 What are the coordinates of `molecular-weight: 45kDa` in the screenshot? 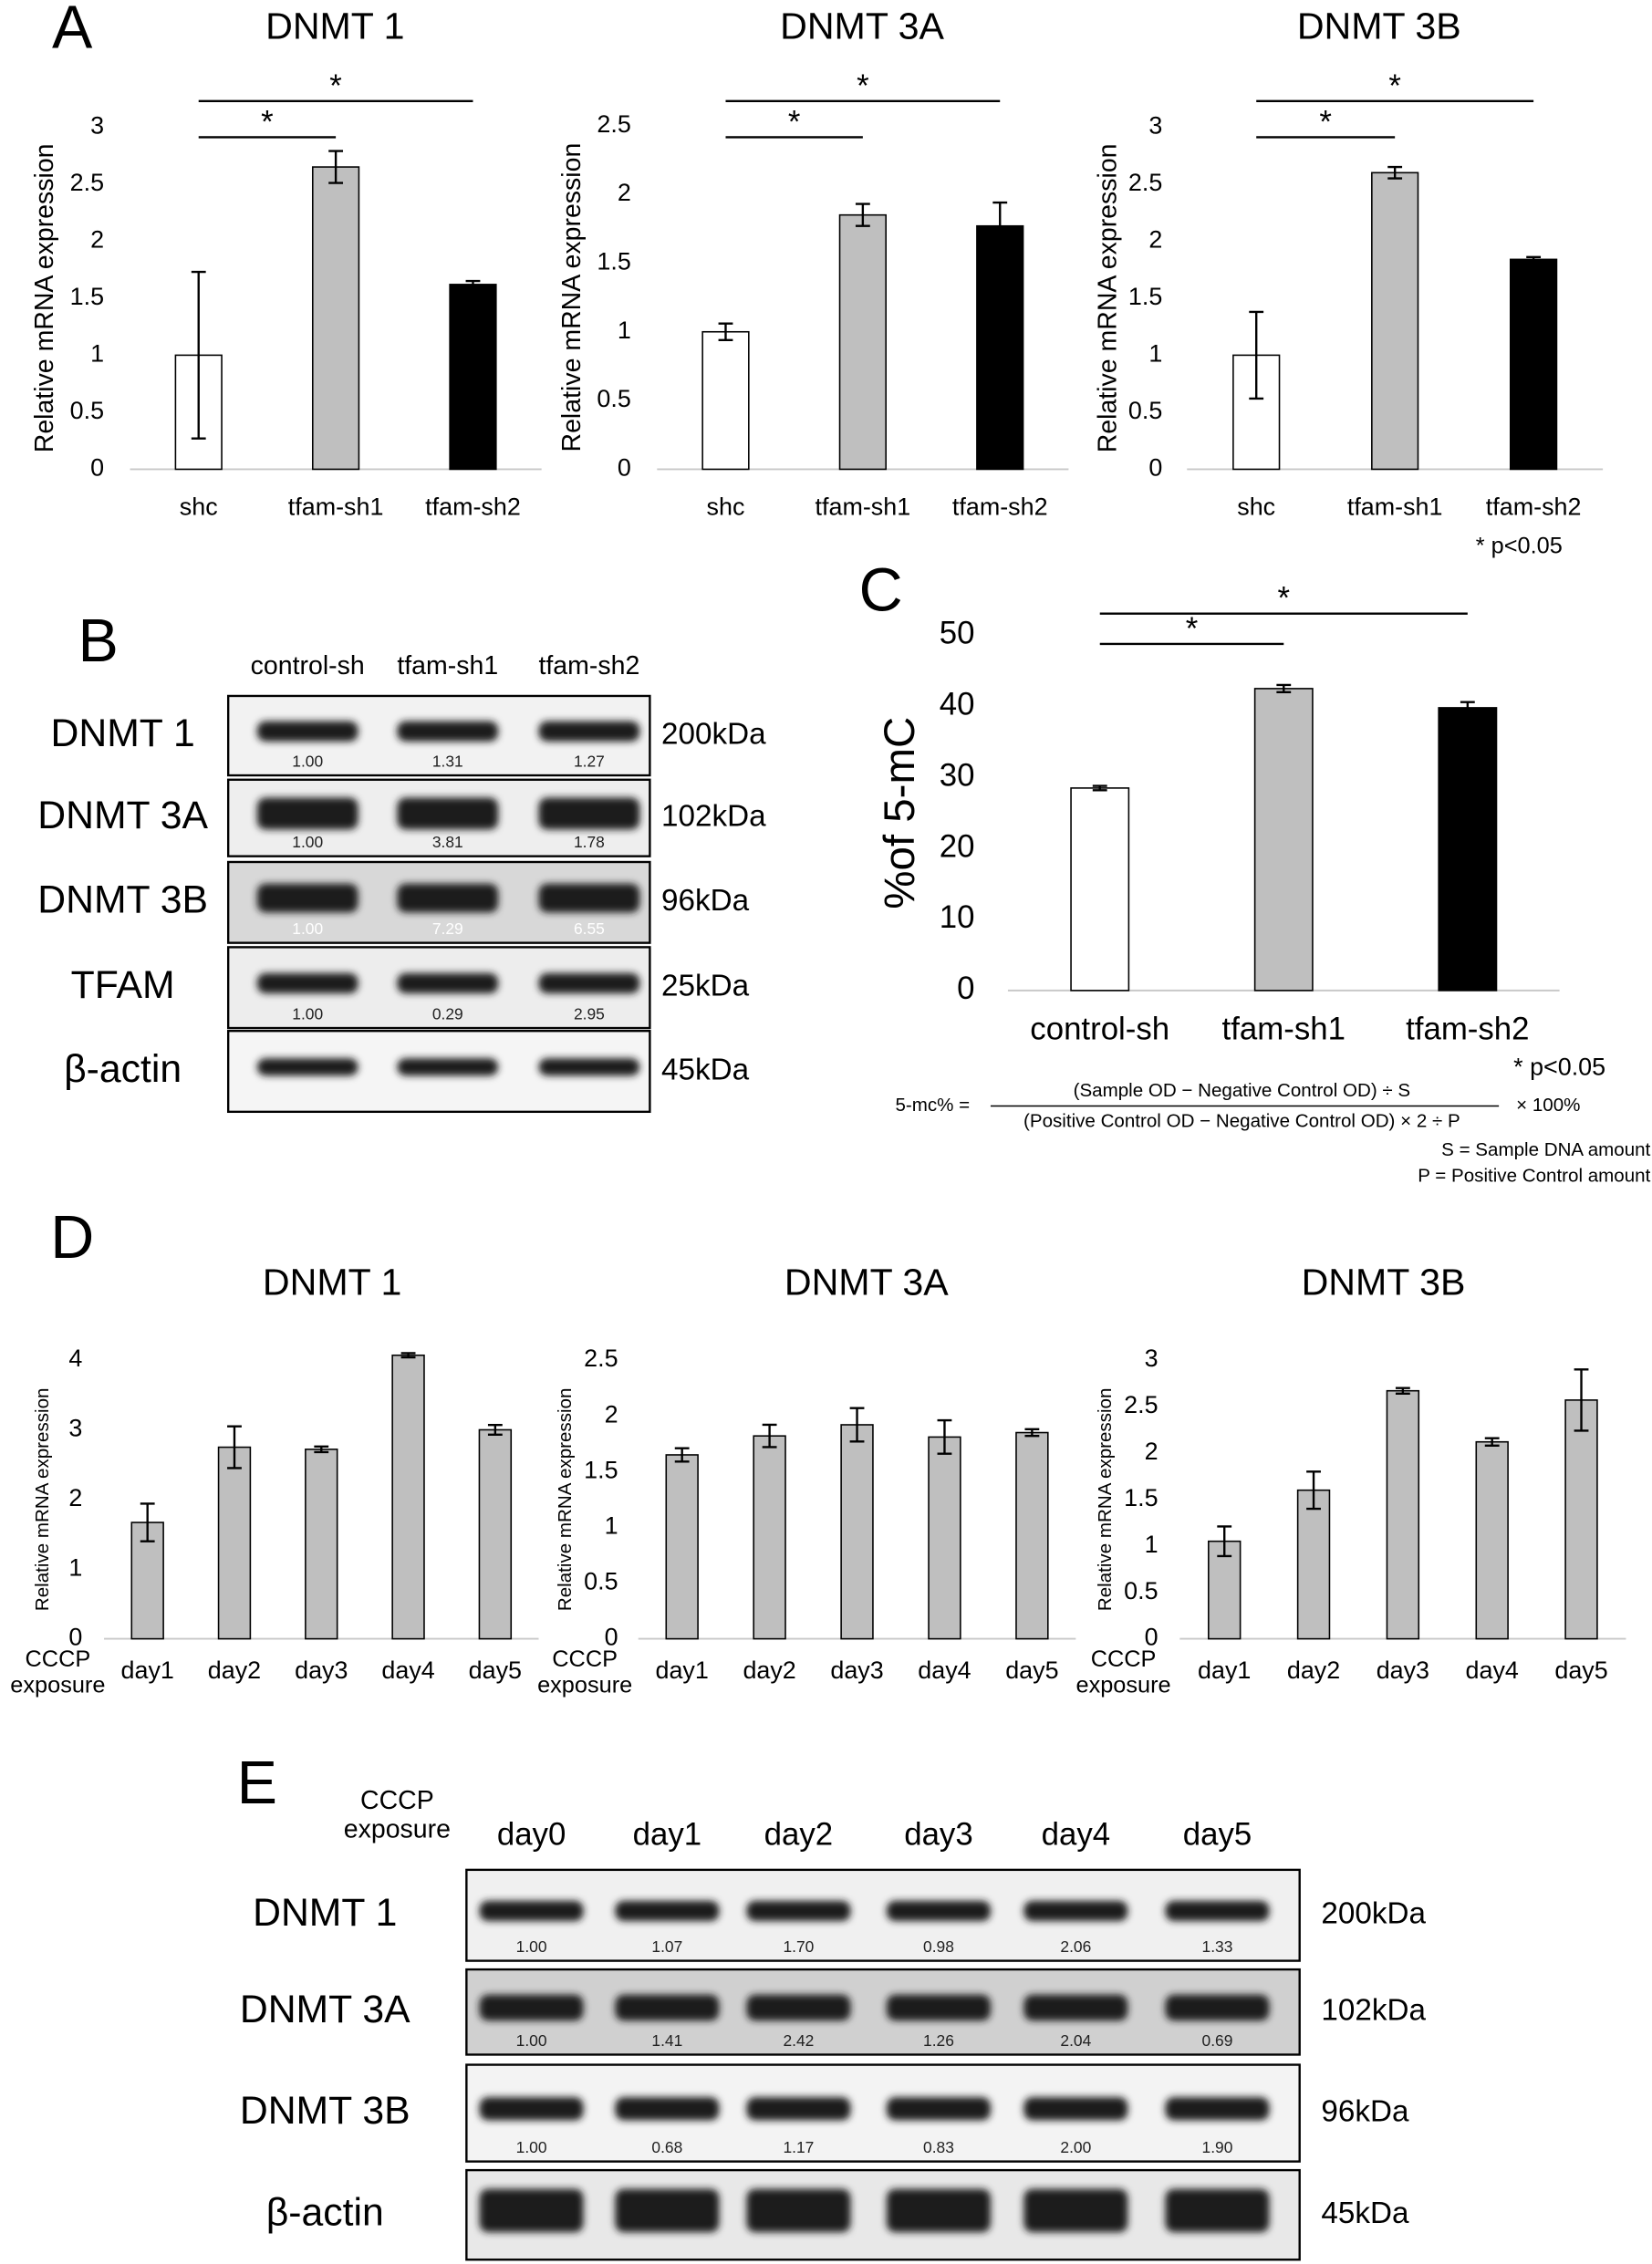 It's located at (1365, 2213).